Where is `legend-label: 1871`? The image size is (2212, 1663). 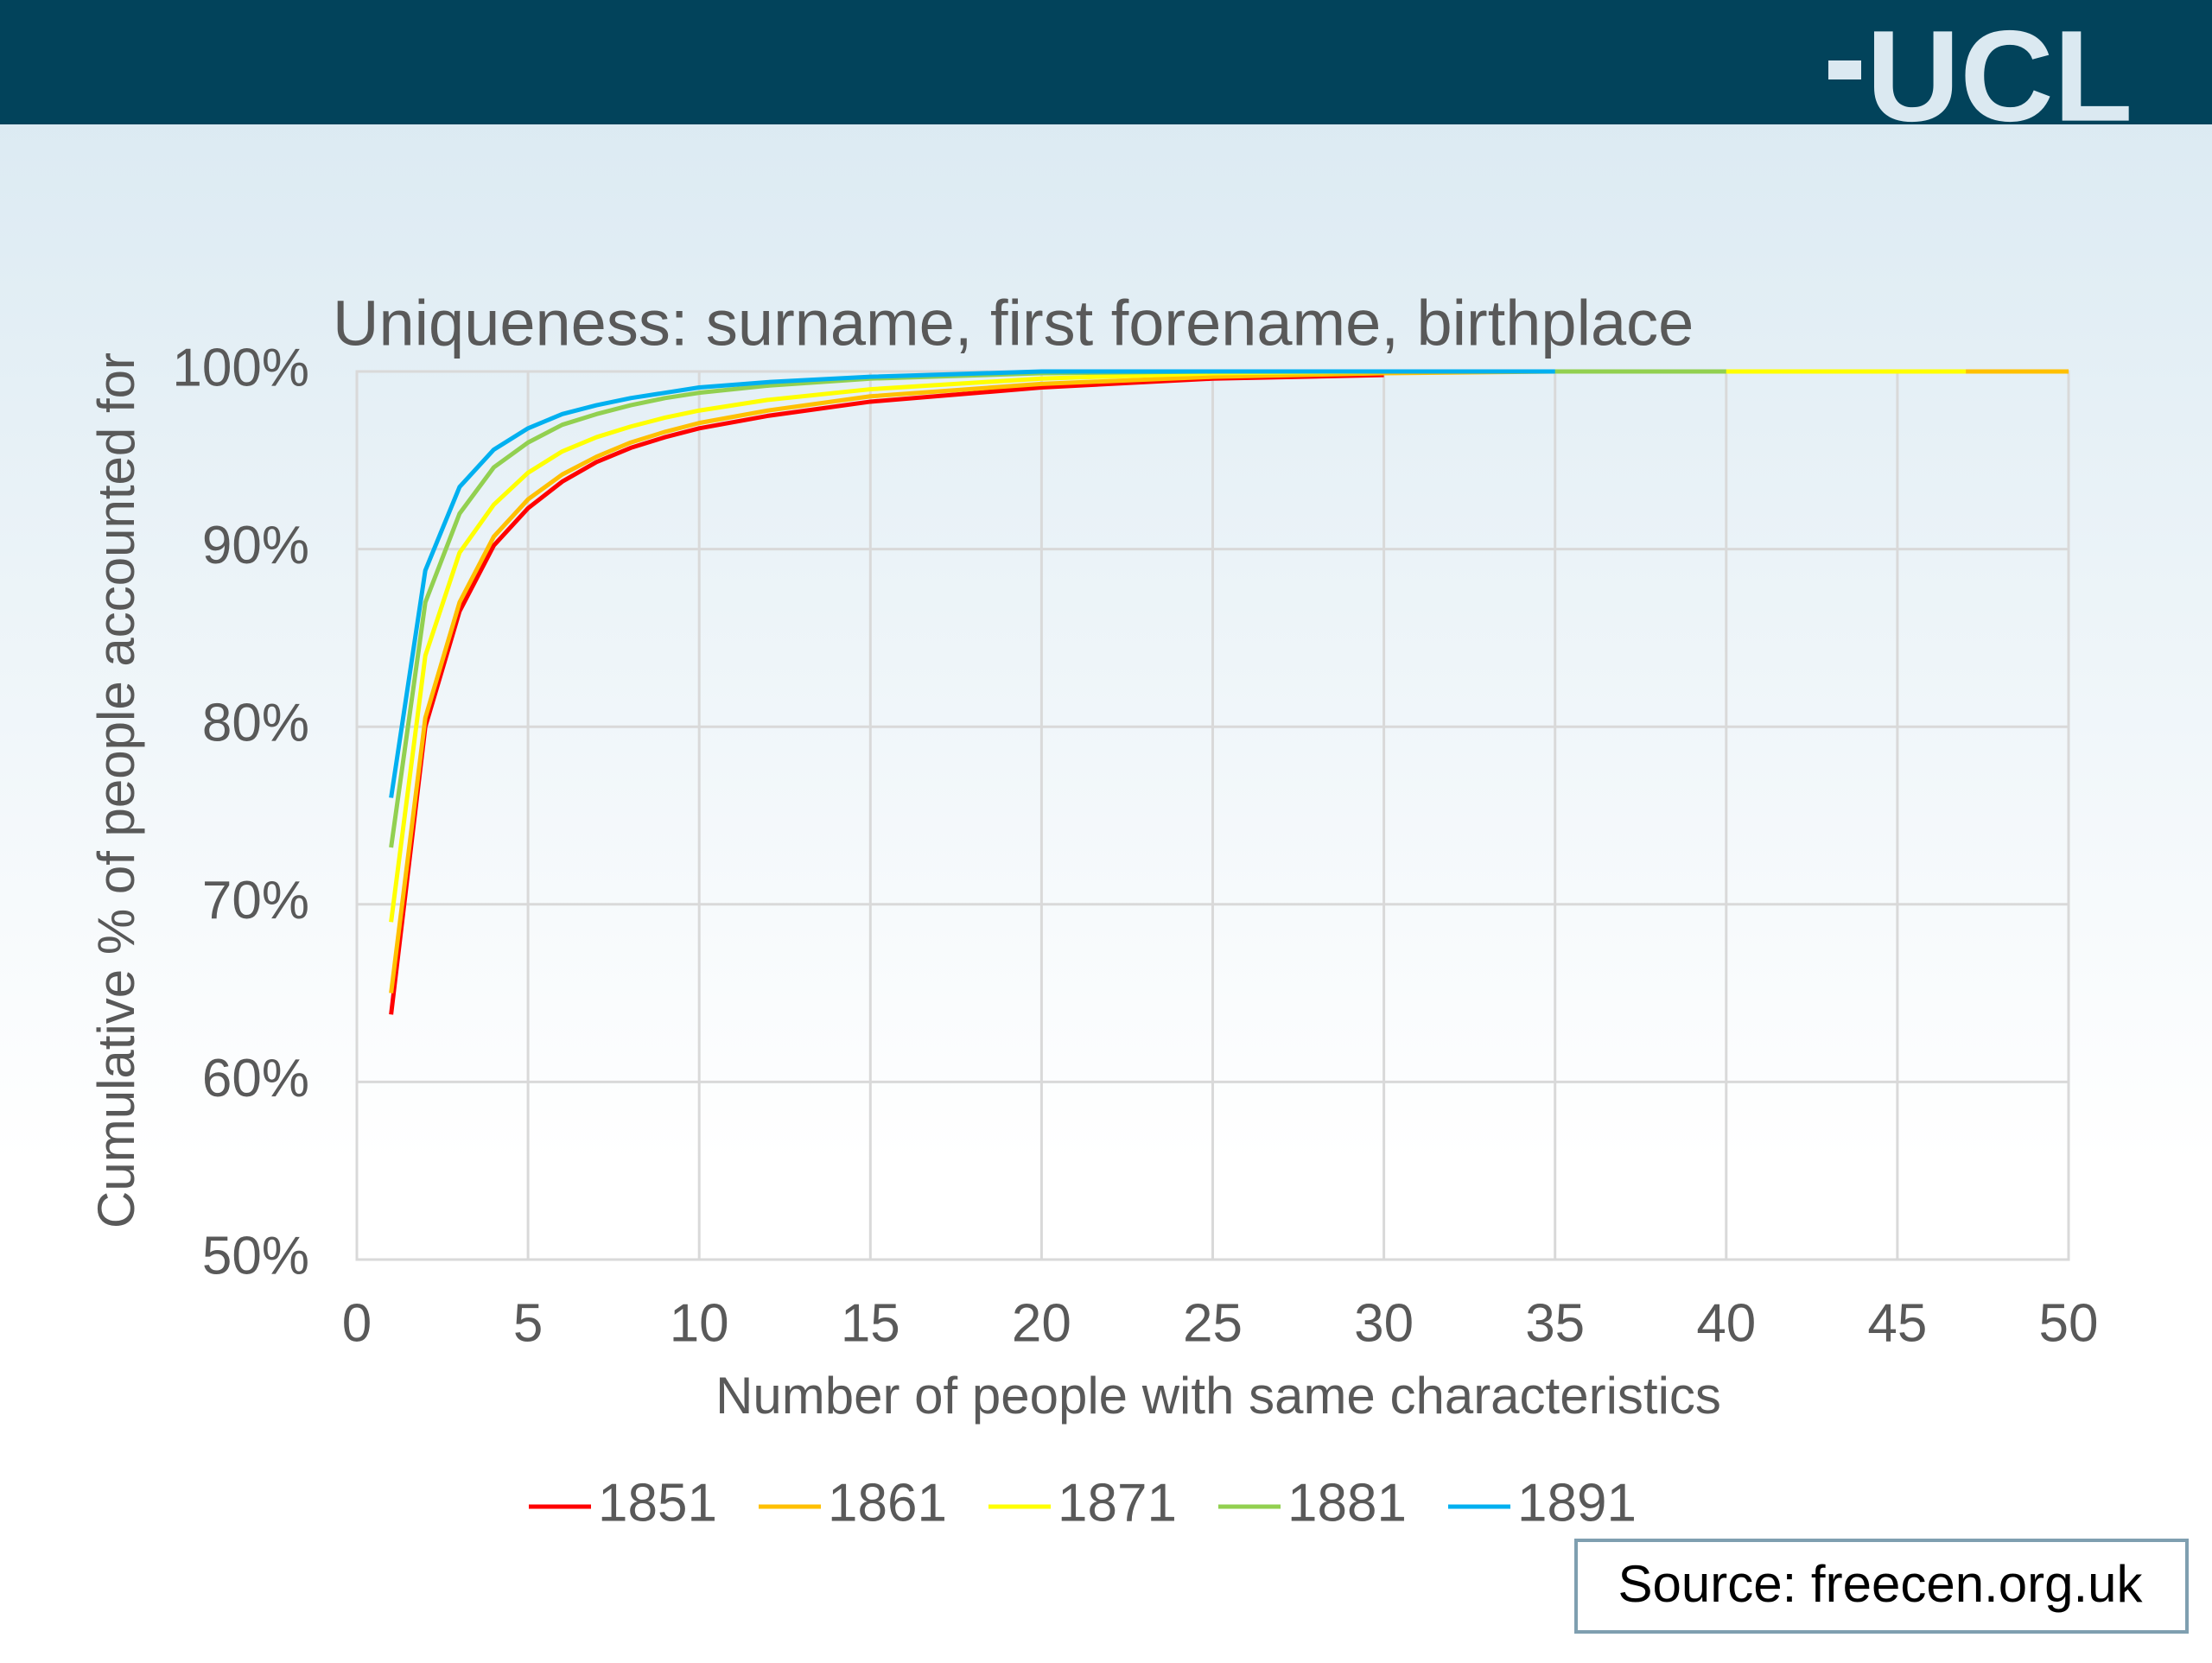 legend-label: 1871 is located at coordinates (1117, 1503).